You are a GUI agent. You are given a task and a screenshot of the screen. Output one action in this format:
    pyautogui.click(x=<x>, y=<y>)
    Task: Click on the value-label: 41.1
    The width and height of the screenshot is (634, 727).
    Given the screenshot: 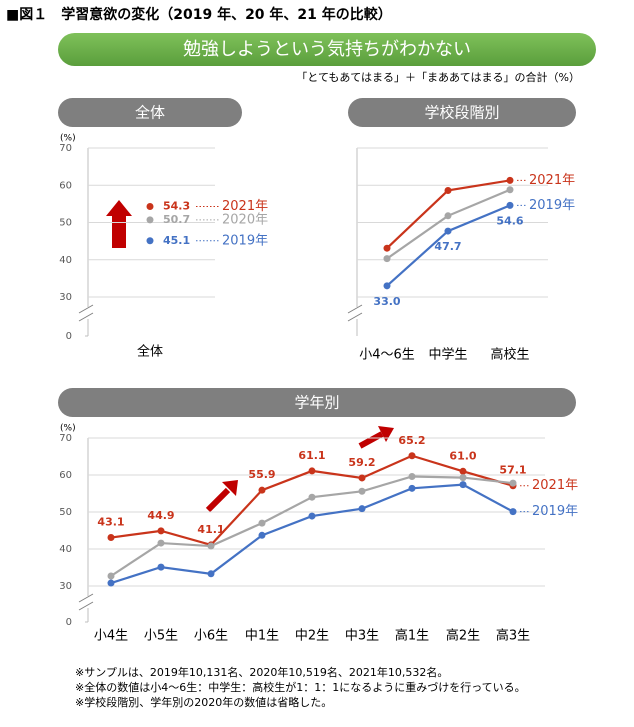 What is the action you would take?
    pyautogui.click(x=210, y=529)
    